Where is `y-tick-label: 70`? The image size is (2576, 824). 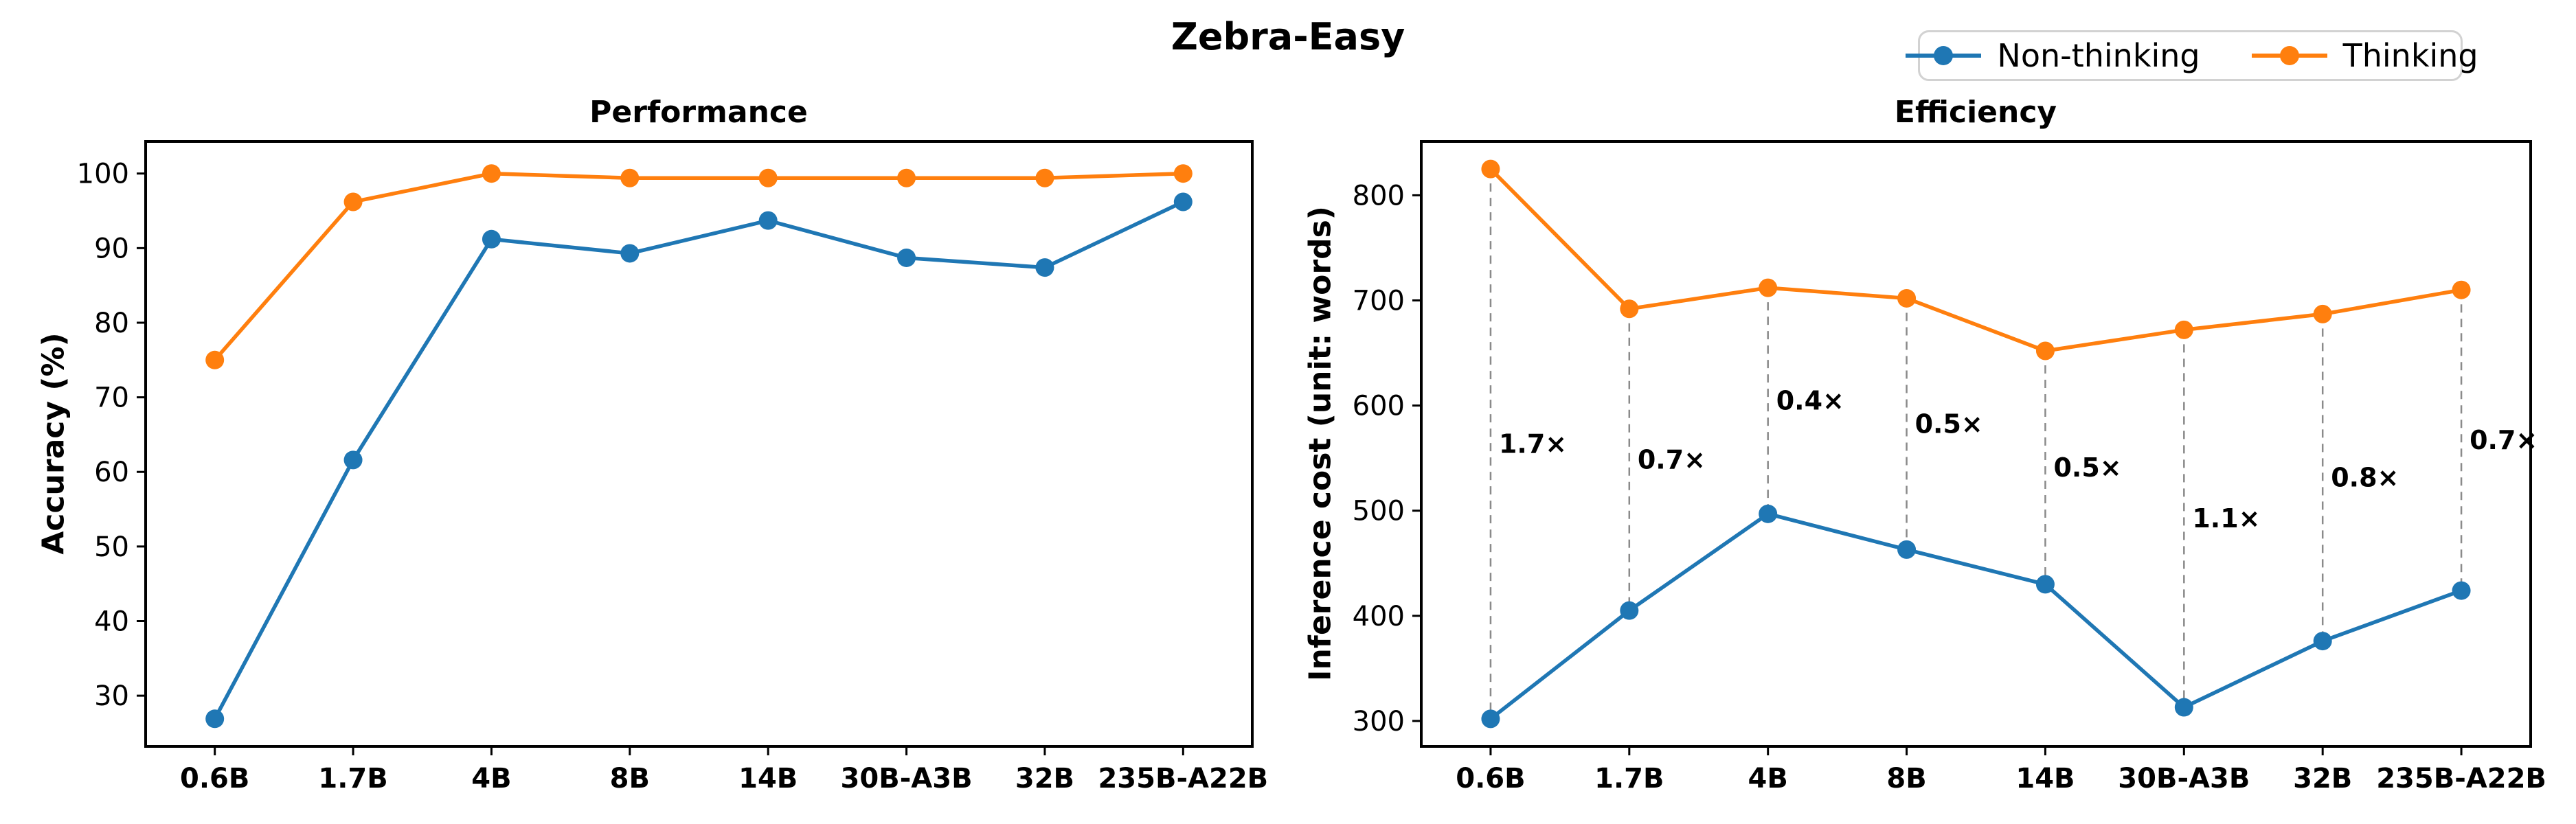 y-tick-label: 70 is located at coordinates (111, 398).